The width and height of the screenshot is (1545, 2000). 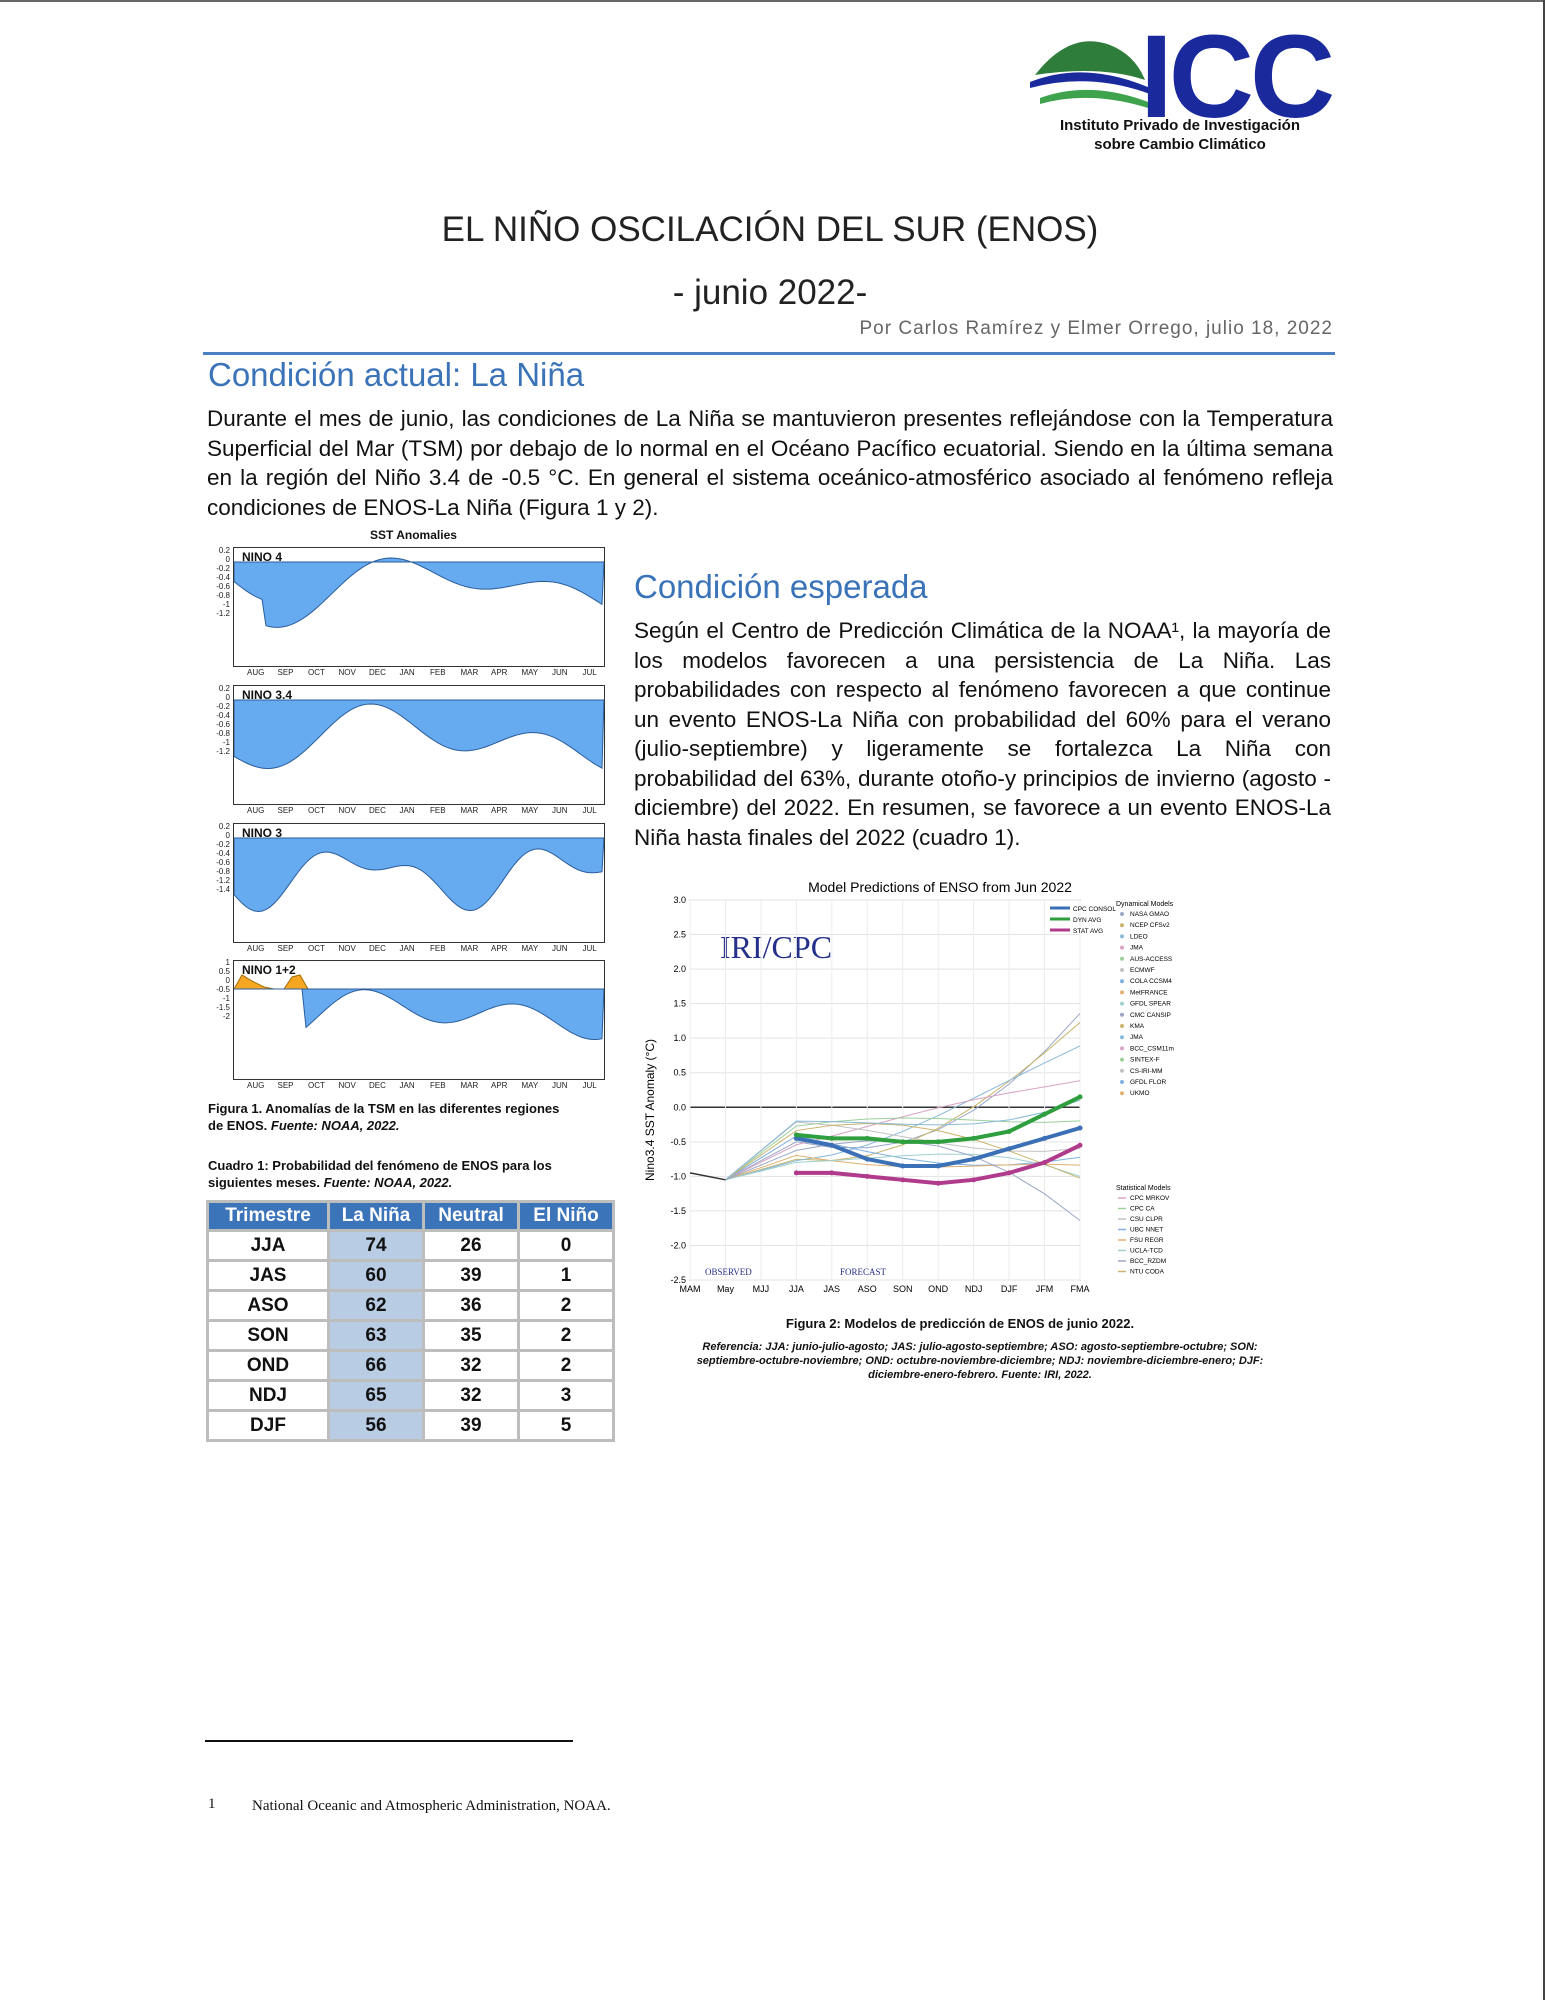 I want to click on table-cell: 74, so click(x=376, y=1245).